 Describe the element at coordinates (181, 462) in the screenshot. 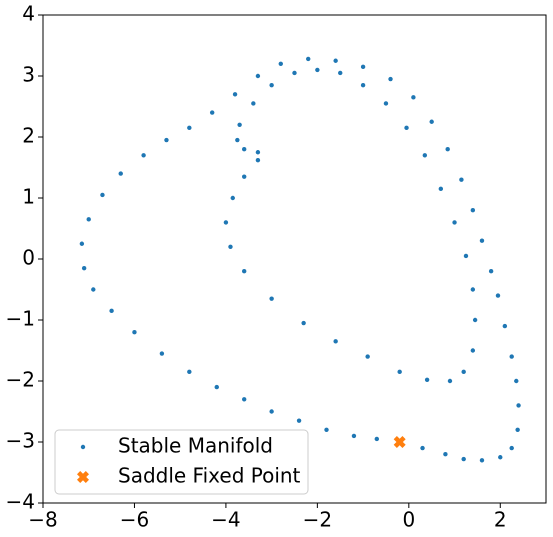

I see `legend-box` at that location.